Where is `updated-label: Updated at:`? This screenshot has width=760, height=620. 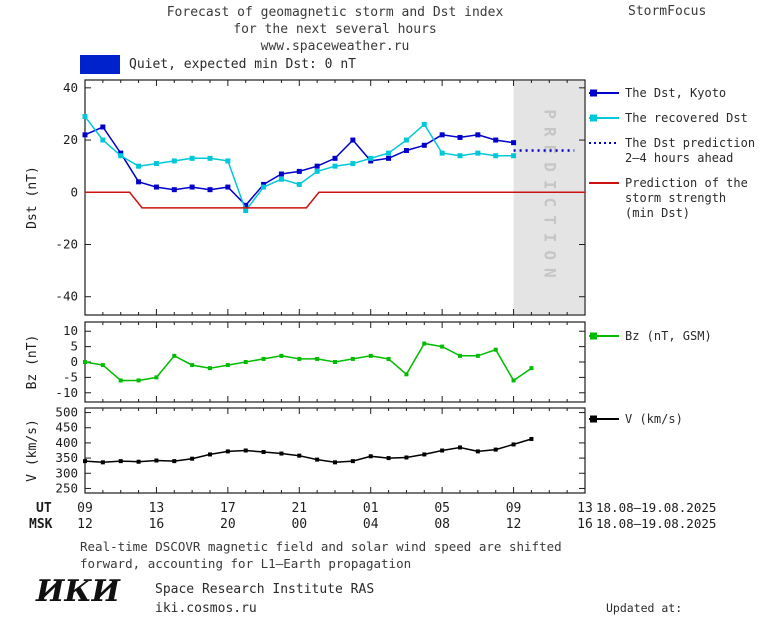
updated-label: Updated at: is located at coordinates (644, 608).